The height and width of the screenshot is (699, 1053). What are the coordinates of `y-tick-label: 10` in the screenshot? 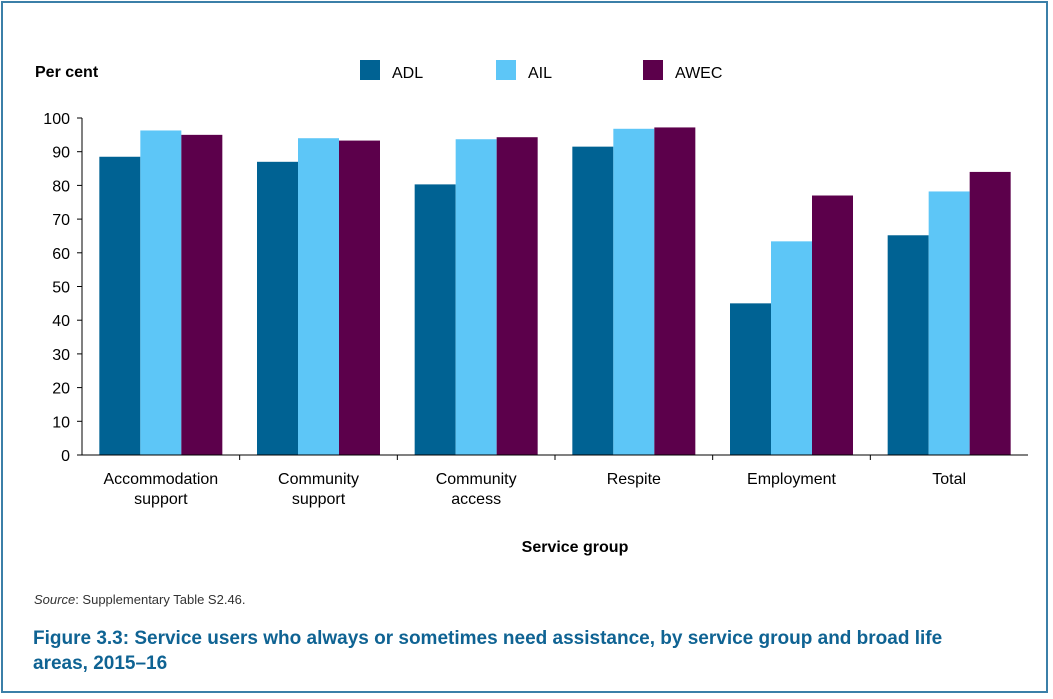 It's located at (61, 422).